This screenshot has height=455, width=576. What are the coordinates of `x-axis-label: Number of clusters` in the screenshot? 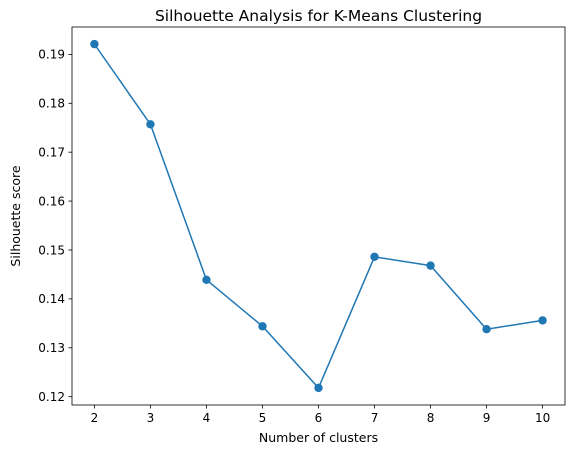 It's located at (318, 437).